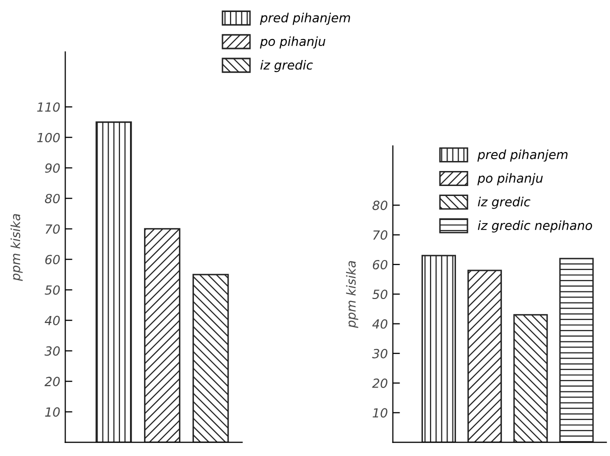 The height and width of the screenshot is (456, 610). What do you see at coordinates (48, 107) in the screenshot?
I see `y-tick-label: 110` at bounding box center [48, 107].